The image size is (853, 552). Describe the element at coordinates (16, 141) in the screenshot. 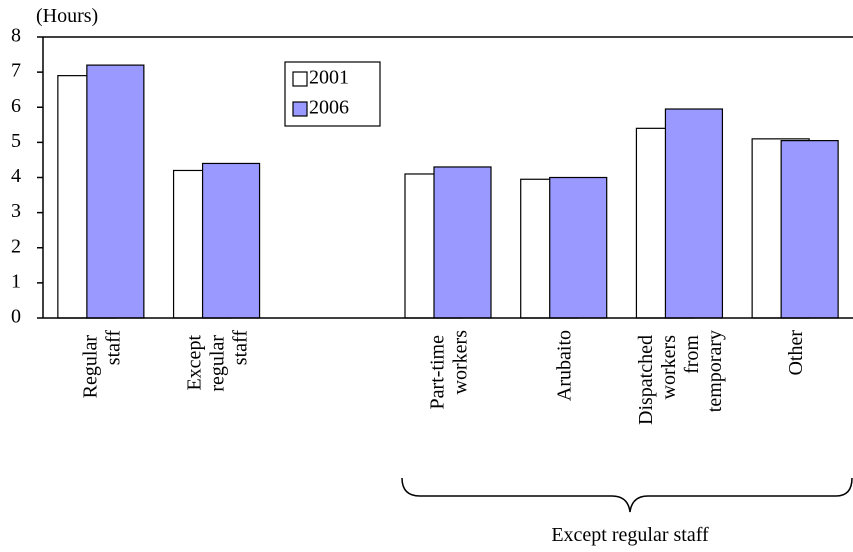

I see `y-tick-label: 5` at that location.